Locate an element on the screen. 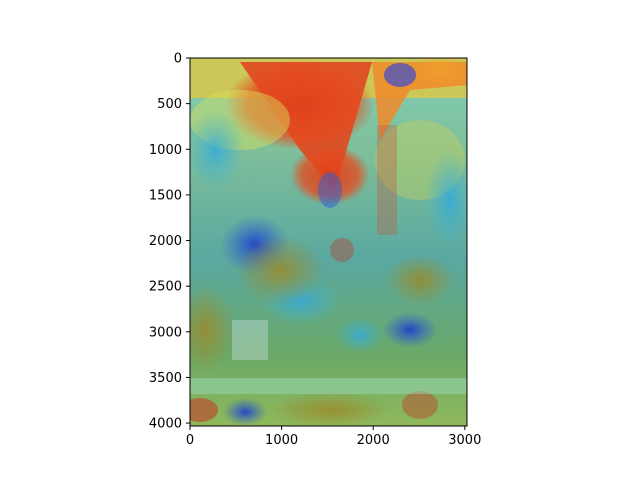  x-tick-label: 0 is located at coordinates (190, 440).